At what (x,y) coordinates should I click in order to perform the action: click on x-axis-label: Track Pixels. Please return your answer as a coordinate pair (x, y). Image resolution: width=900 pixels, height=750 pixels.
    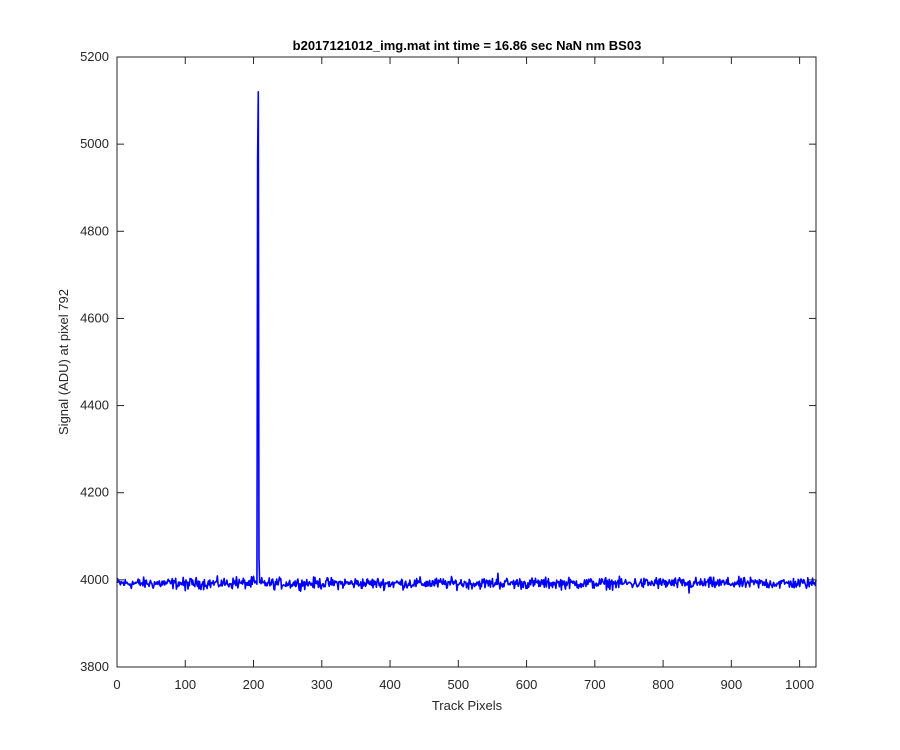
    Looking at the image, I should click on (467, 705).